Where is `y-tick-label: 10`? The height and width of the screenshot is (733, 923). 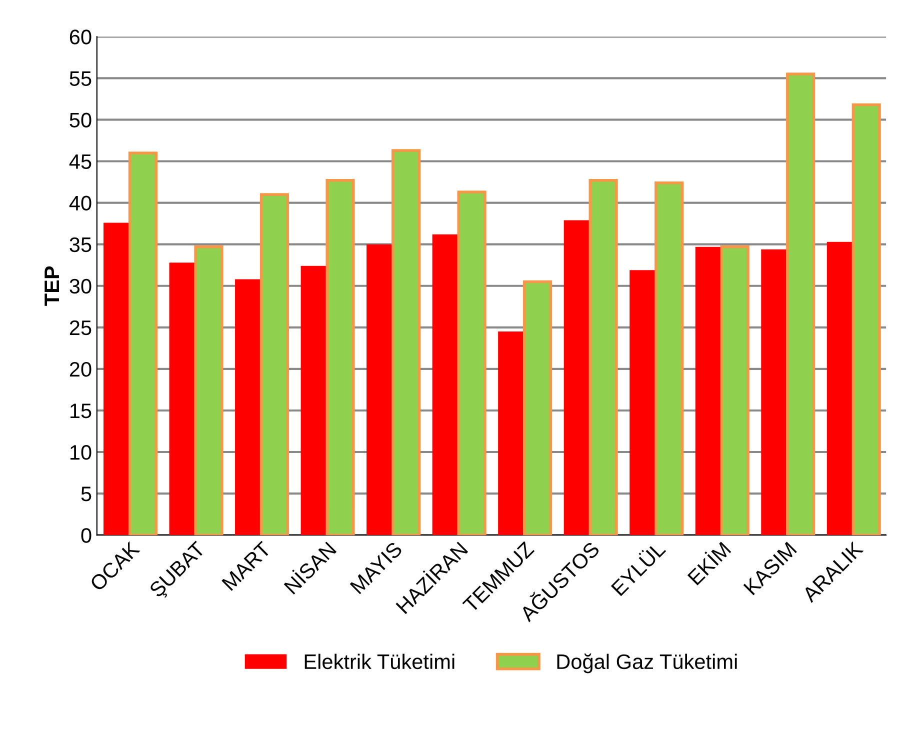 y-tick-label: 10 is located at coordinates (81, 452).